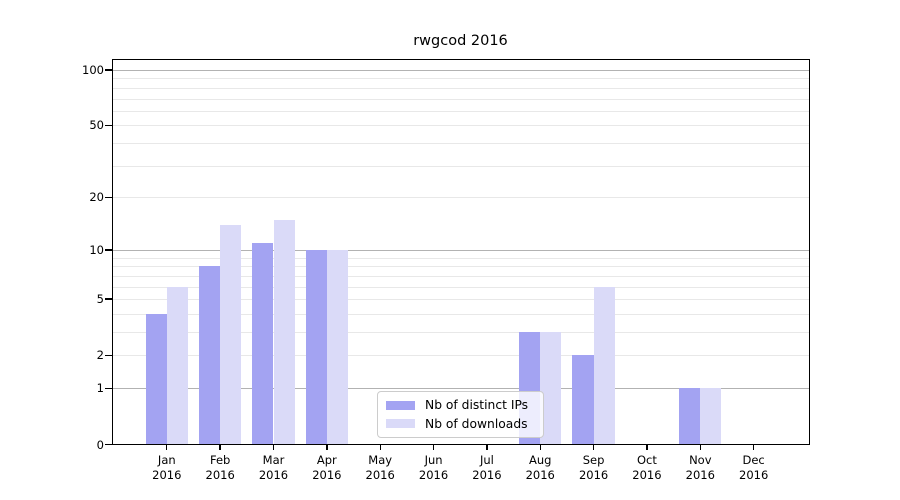  Describe the element at coordinates (476, 423) in the screenshot. I see `legend-label-downloads: Nb of downloads` at that location.